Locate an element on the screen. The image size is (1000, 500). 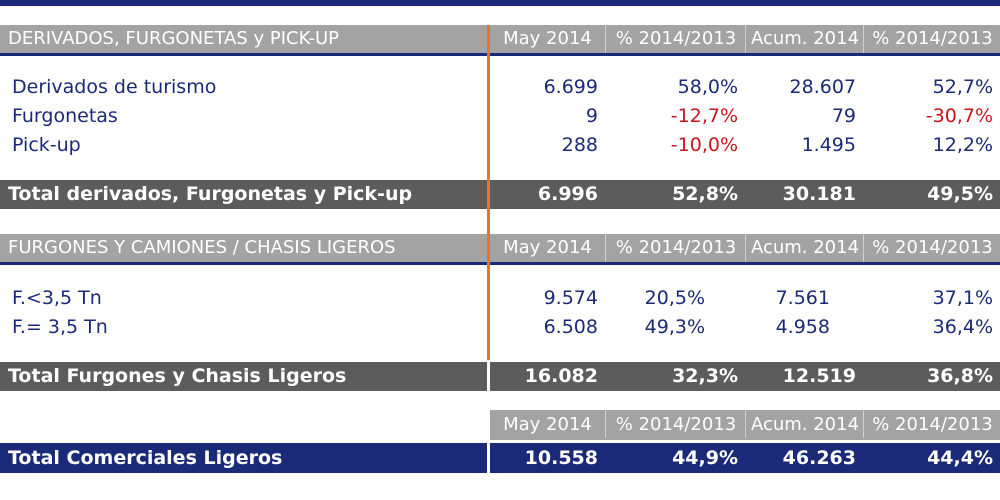
may-value: 10.558 is located at coordinates (561, 458).